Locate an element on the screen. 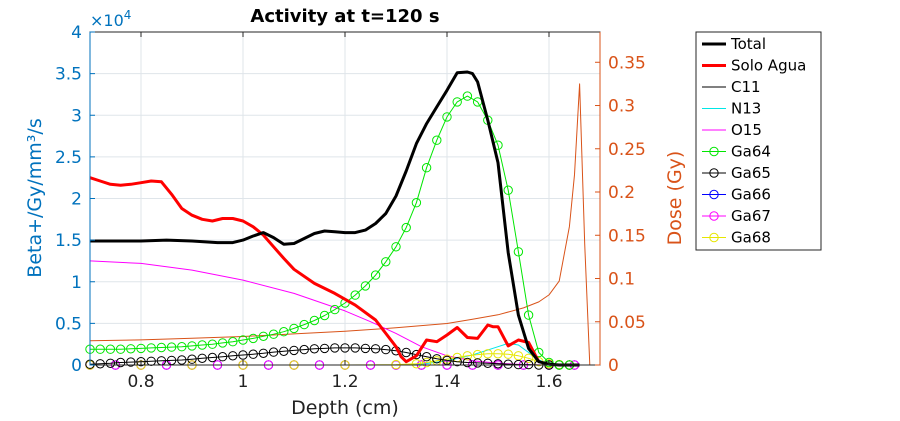 This screenshot has height=421, width=900. x-tick-label-4: 1.6 is located at coordinates (548, 382).